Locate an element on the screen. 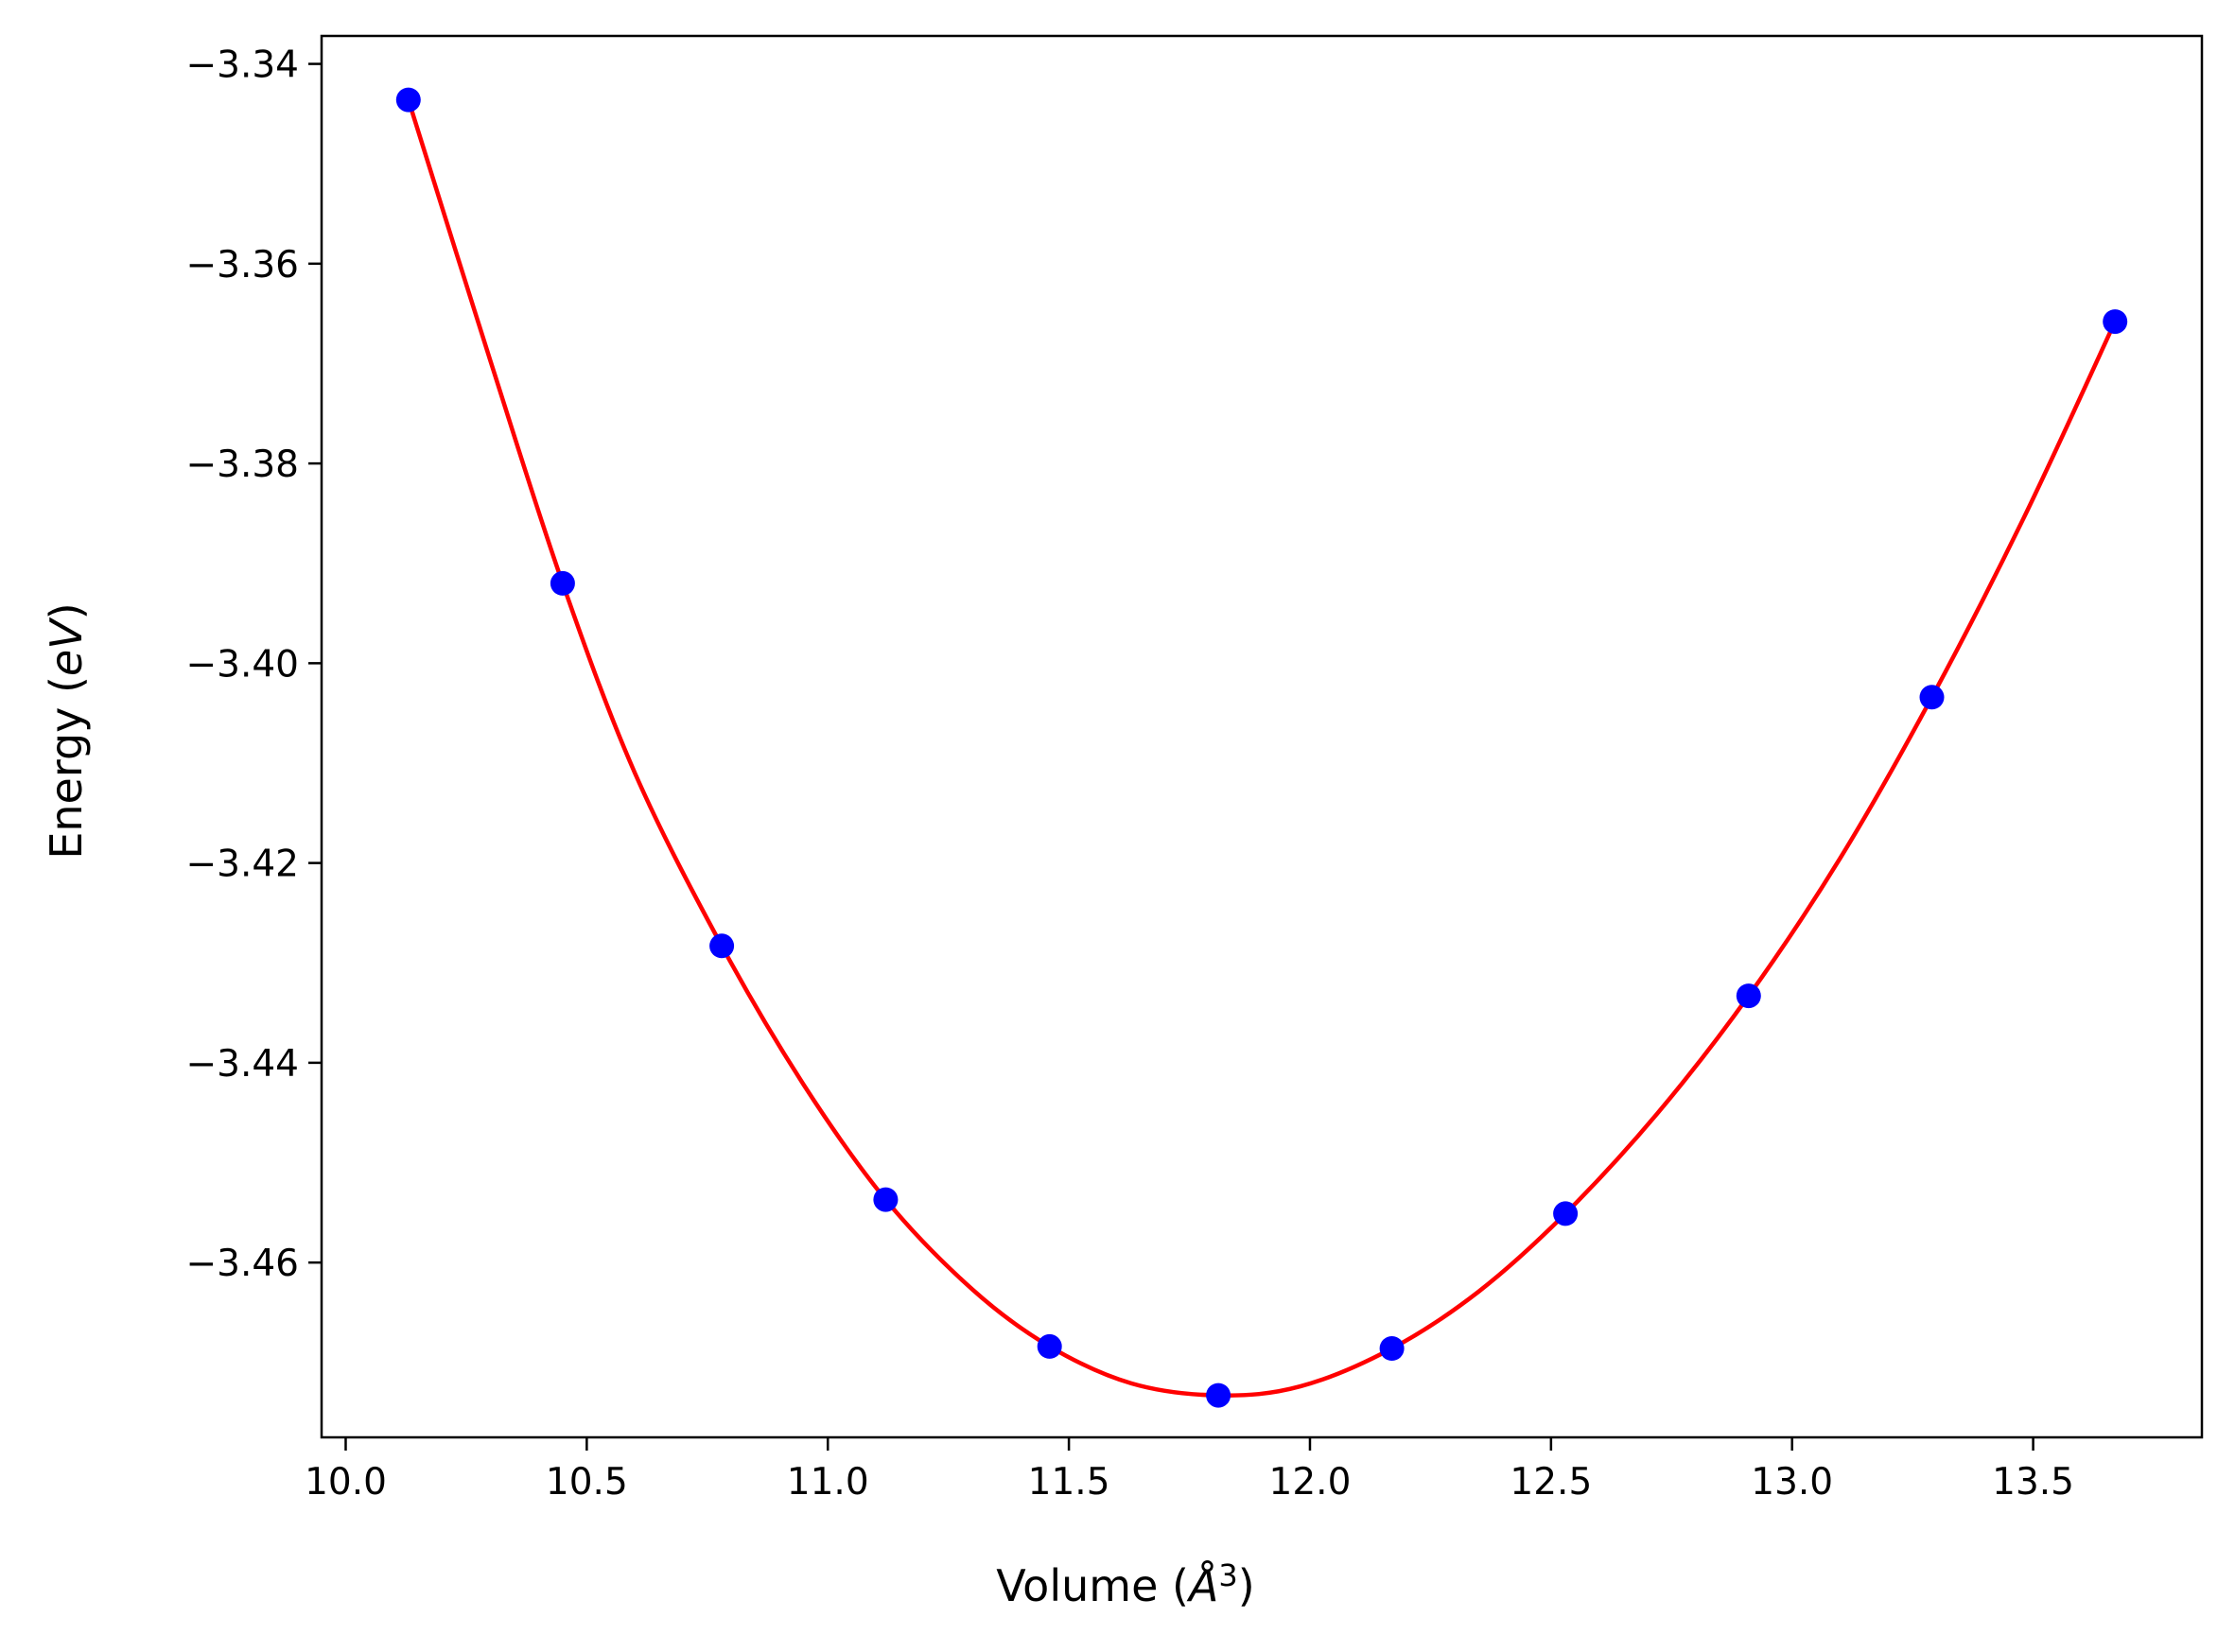  y-tick-label: −3.34 is located at coordinates (242, 65).